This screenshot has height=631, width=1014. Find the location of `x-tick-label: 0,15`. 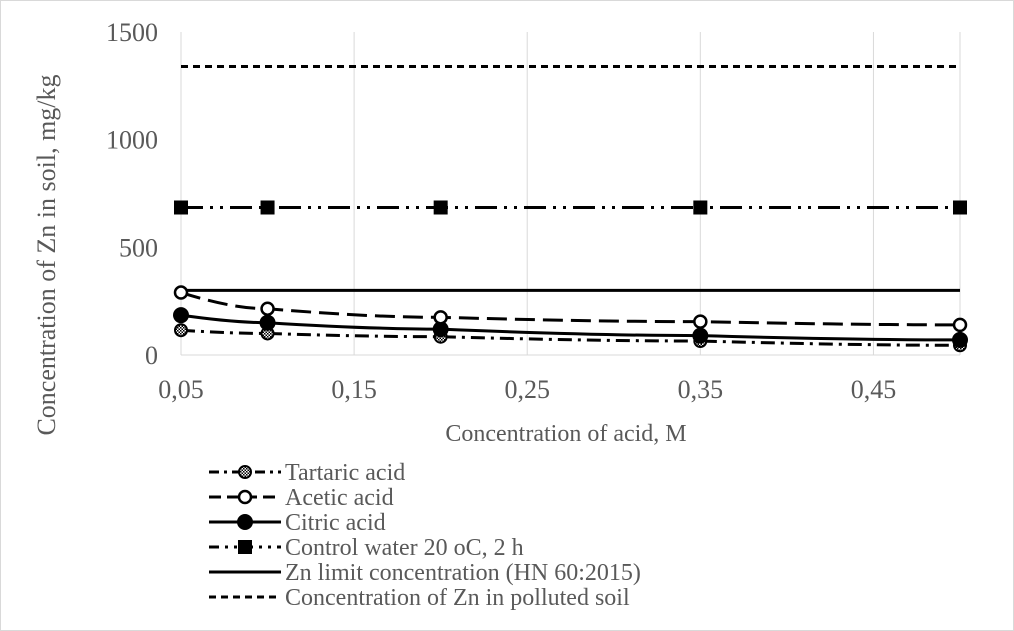

x-tick-label: 0,15 is located at coordinates (354, 389).